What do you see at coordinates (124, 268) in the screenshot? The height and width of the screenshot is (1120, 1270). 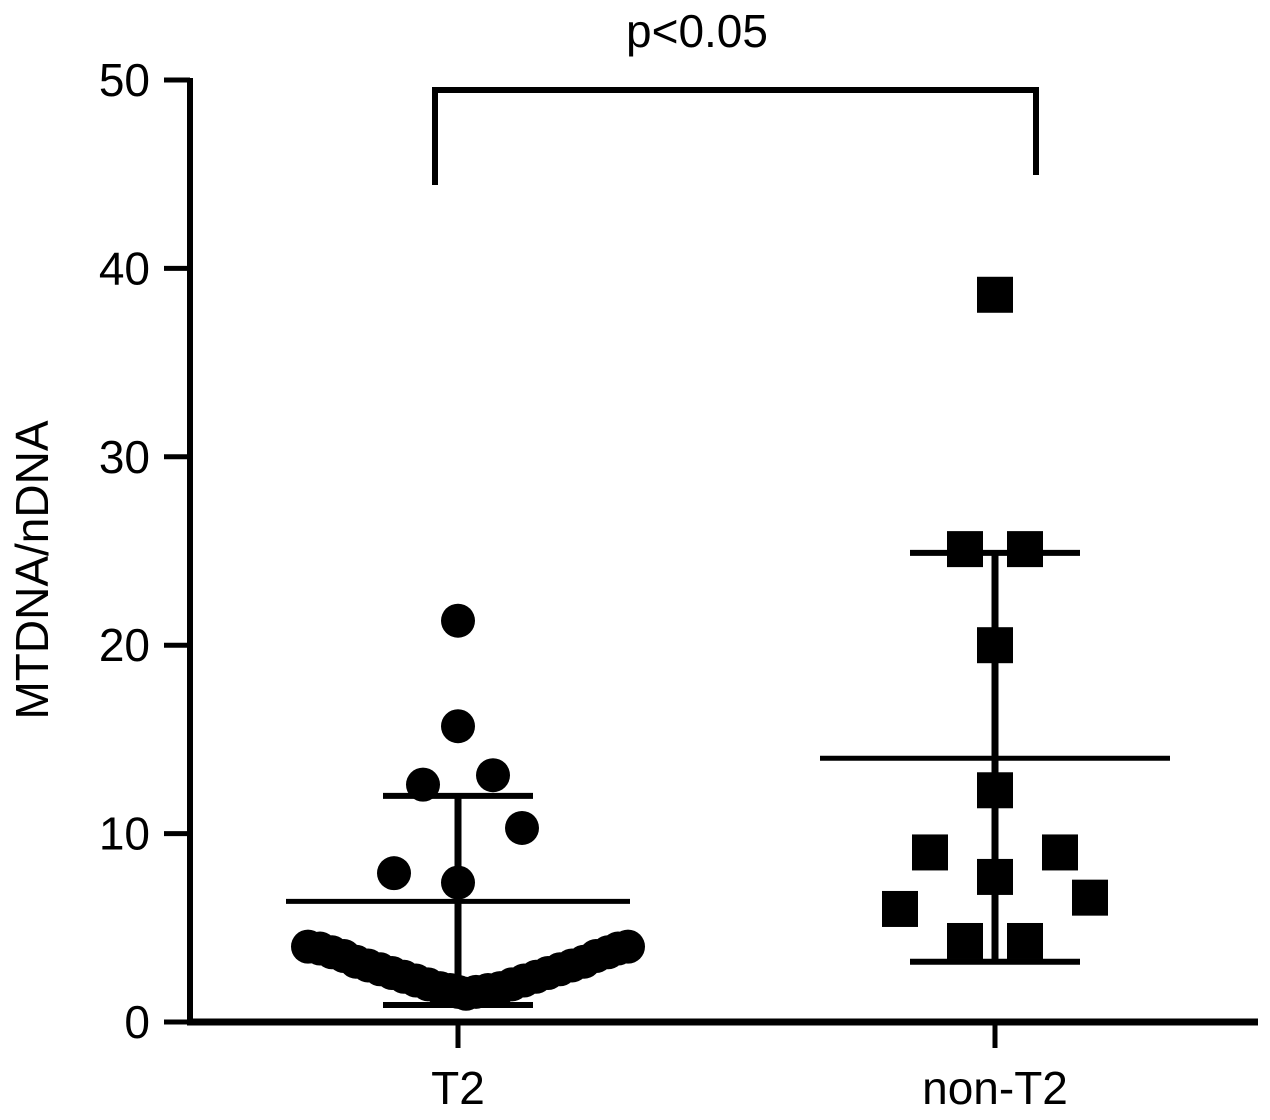 I see `y-tick-label: 40` at bounding box center [124, 268].